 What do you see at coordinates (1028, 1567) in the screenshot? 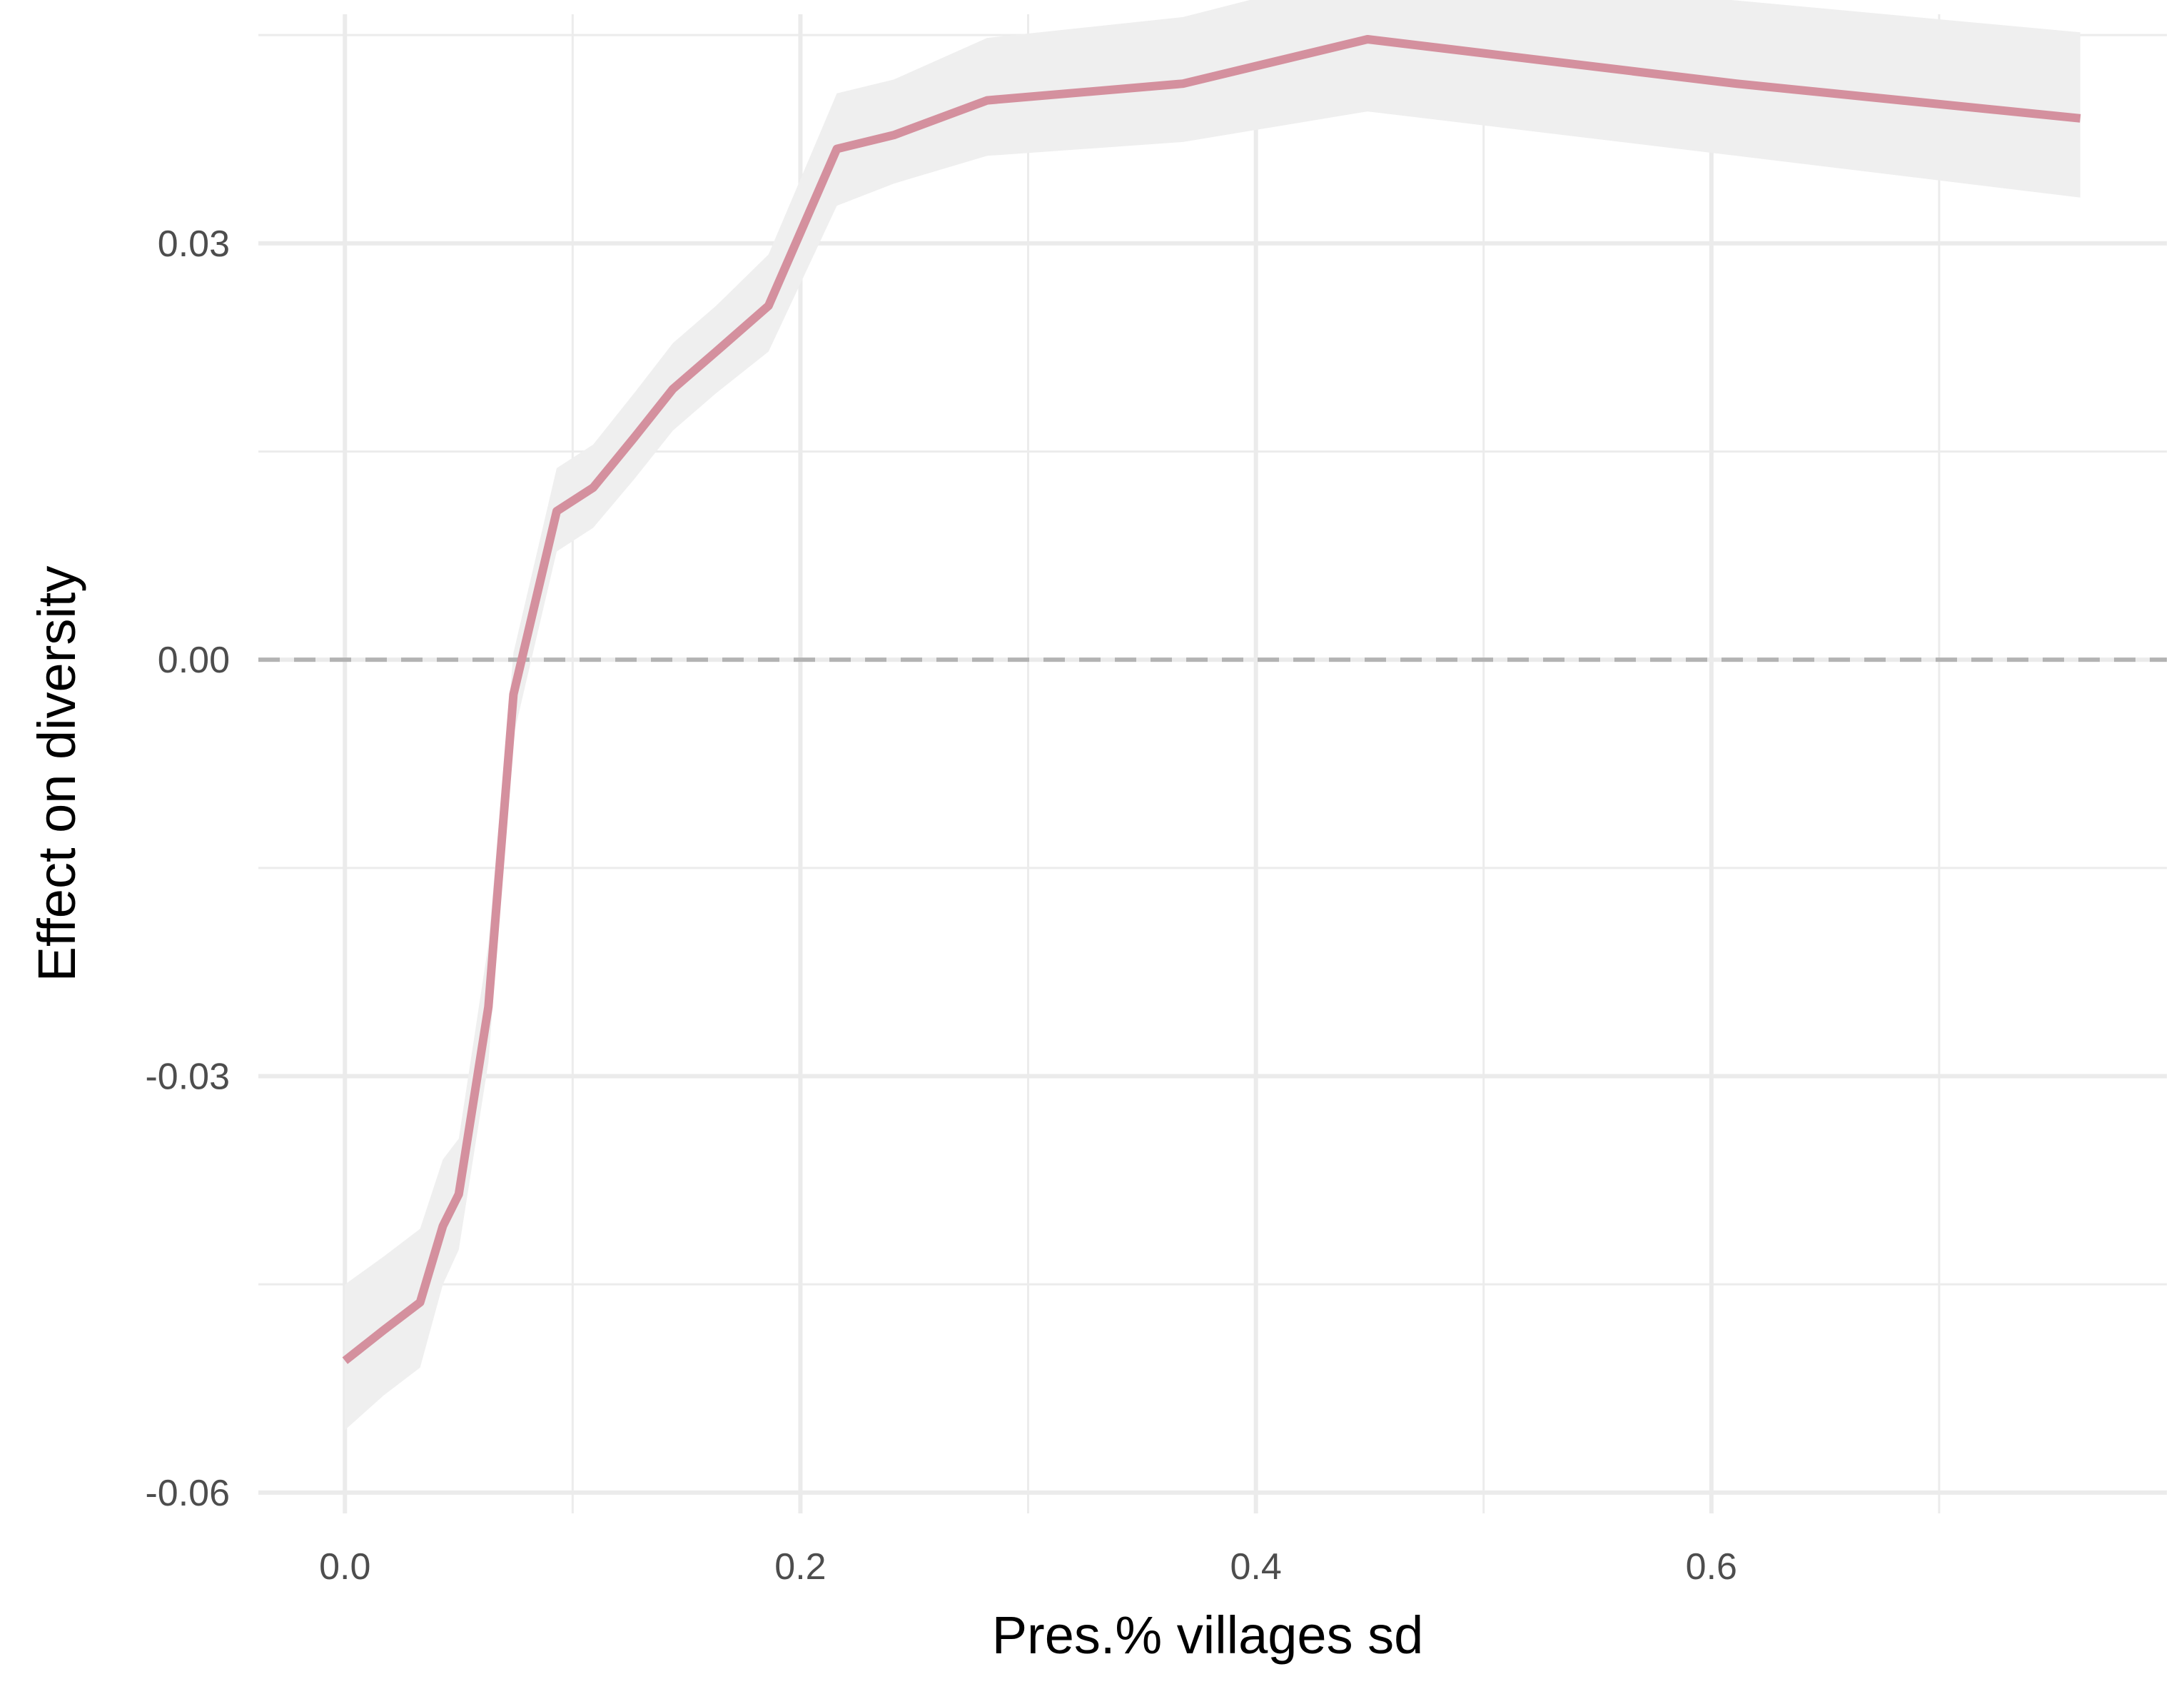
I see `x-tick-labels: 0.0 0.2 0.4 0.6` at bounding box center [1028, 1567].